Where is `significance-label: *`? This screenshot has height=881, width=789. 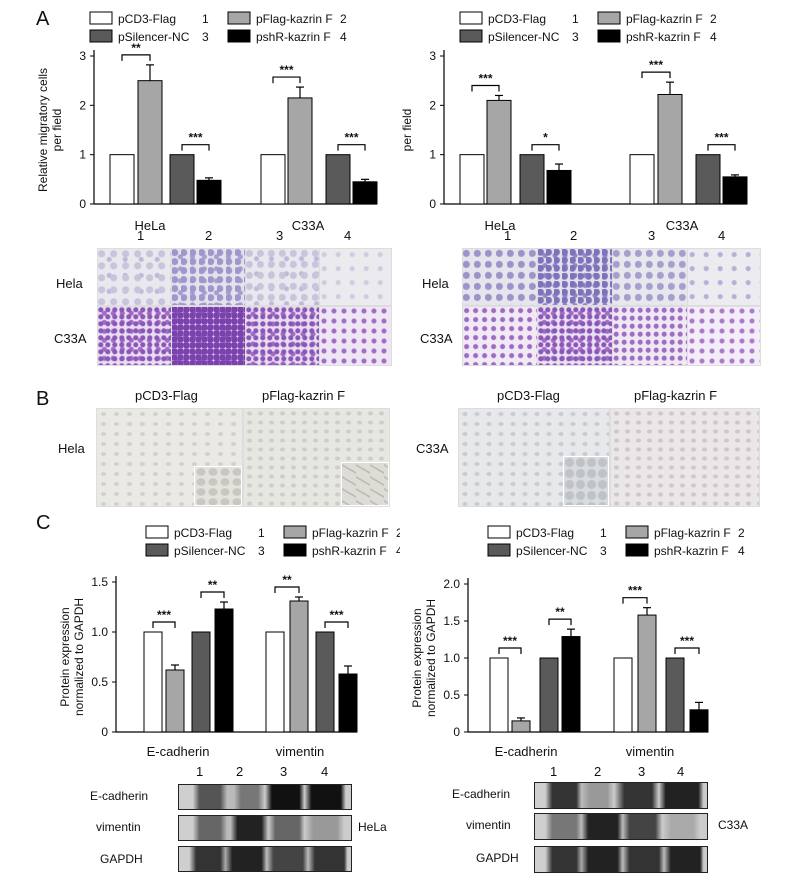
significance-label: * is located at coordinates (545, 138).